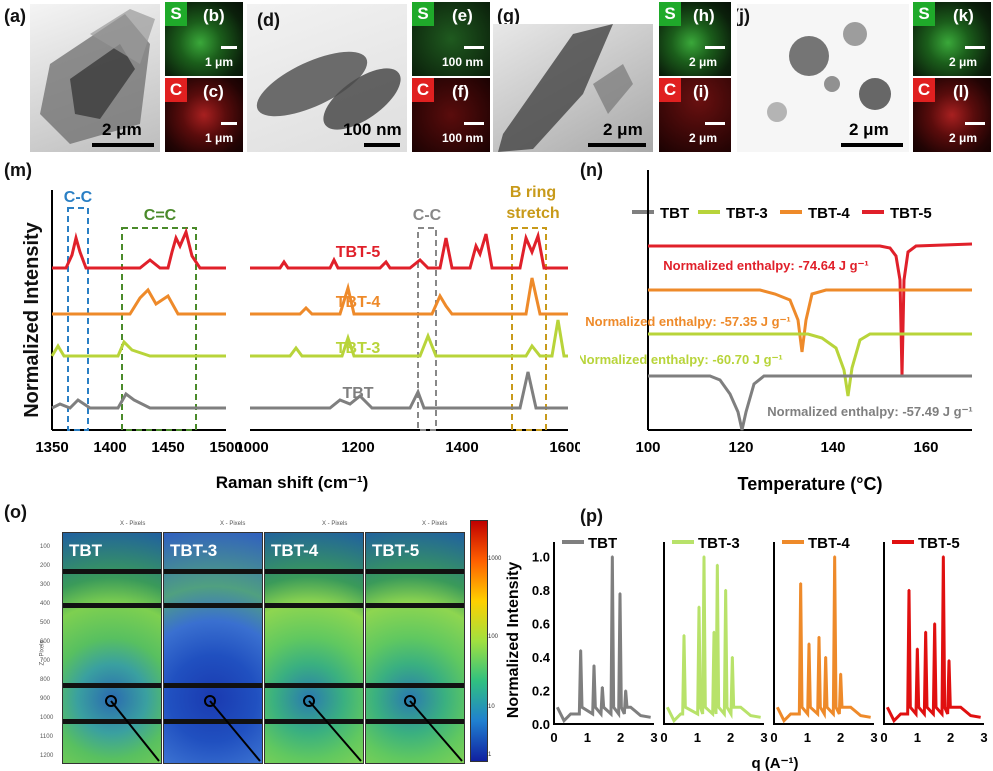 This screenshot has width=993, height=771. Describe the element at coordinates (45, 585) in the screenshot. I see `detector-z-tick: 300` at that location.